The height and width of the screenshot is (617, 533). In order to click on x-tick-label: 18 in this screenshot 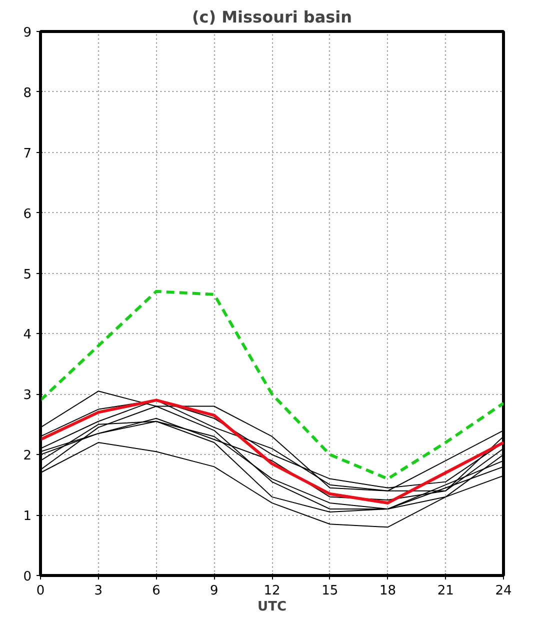, I will do `click(387, 591)`.